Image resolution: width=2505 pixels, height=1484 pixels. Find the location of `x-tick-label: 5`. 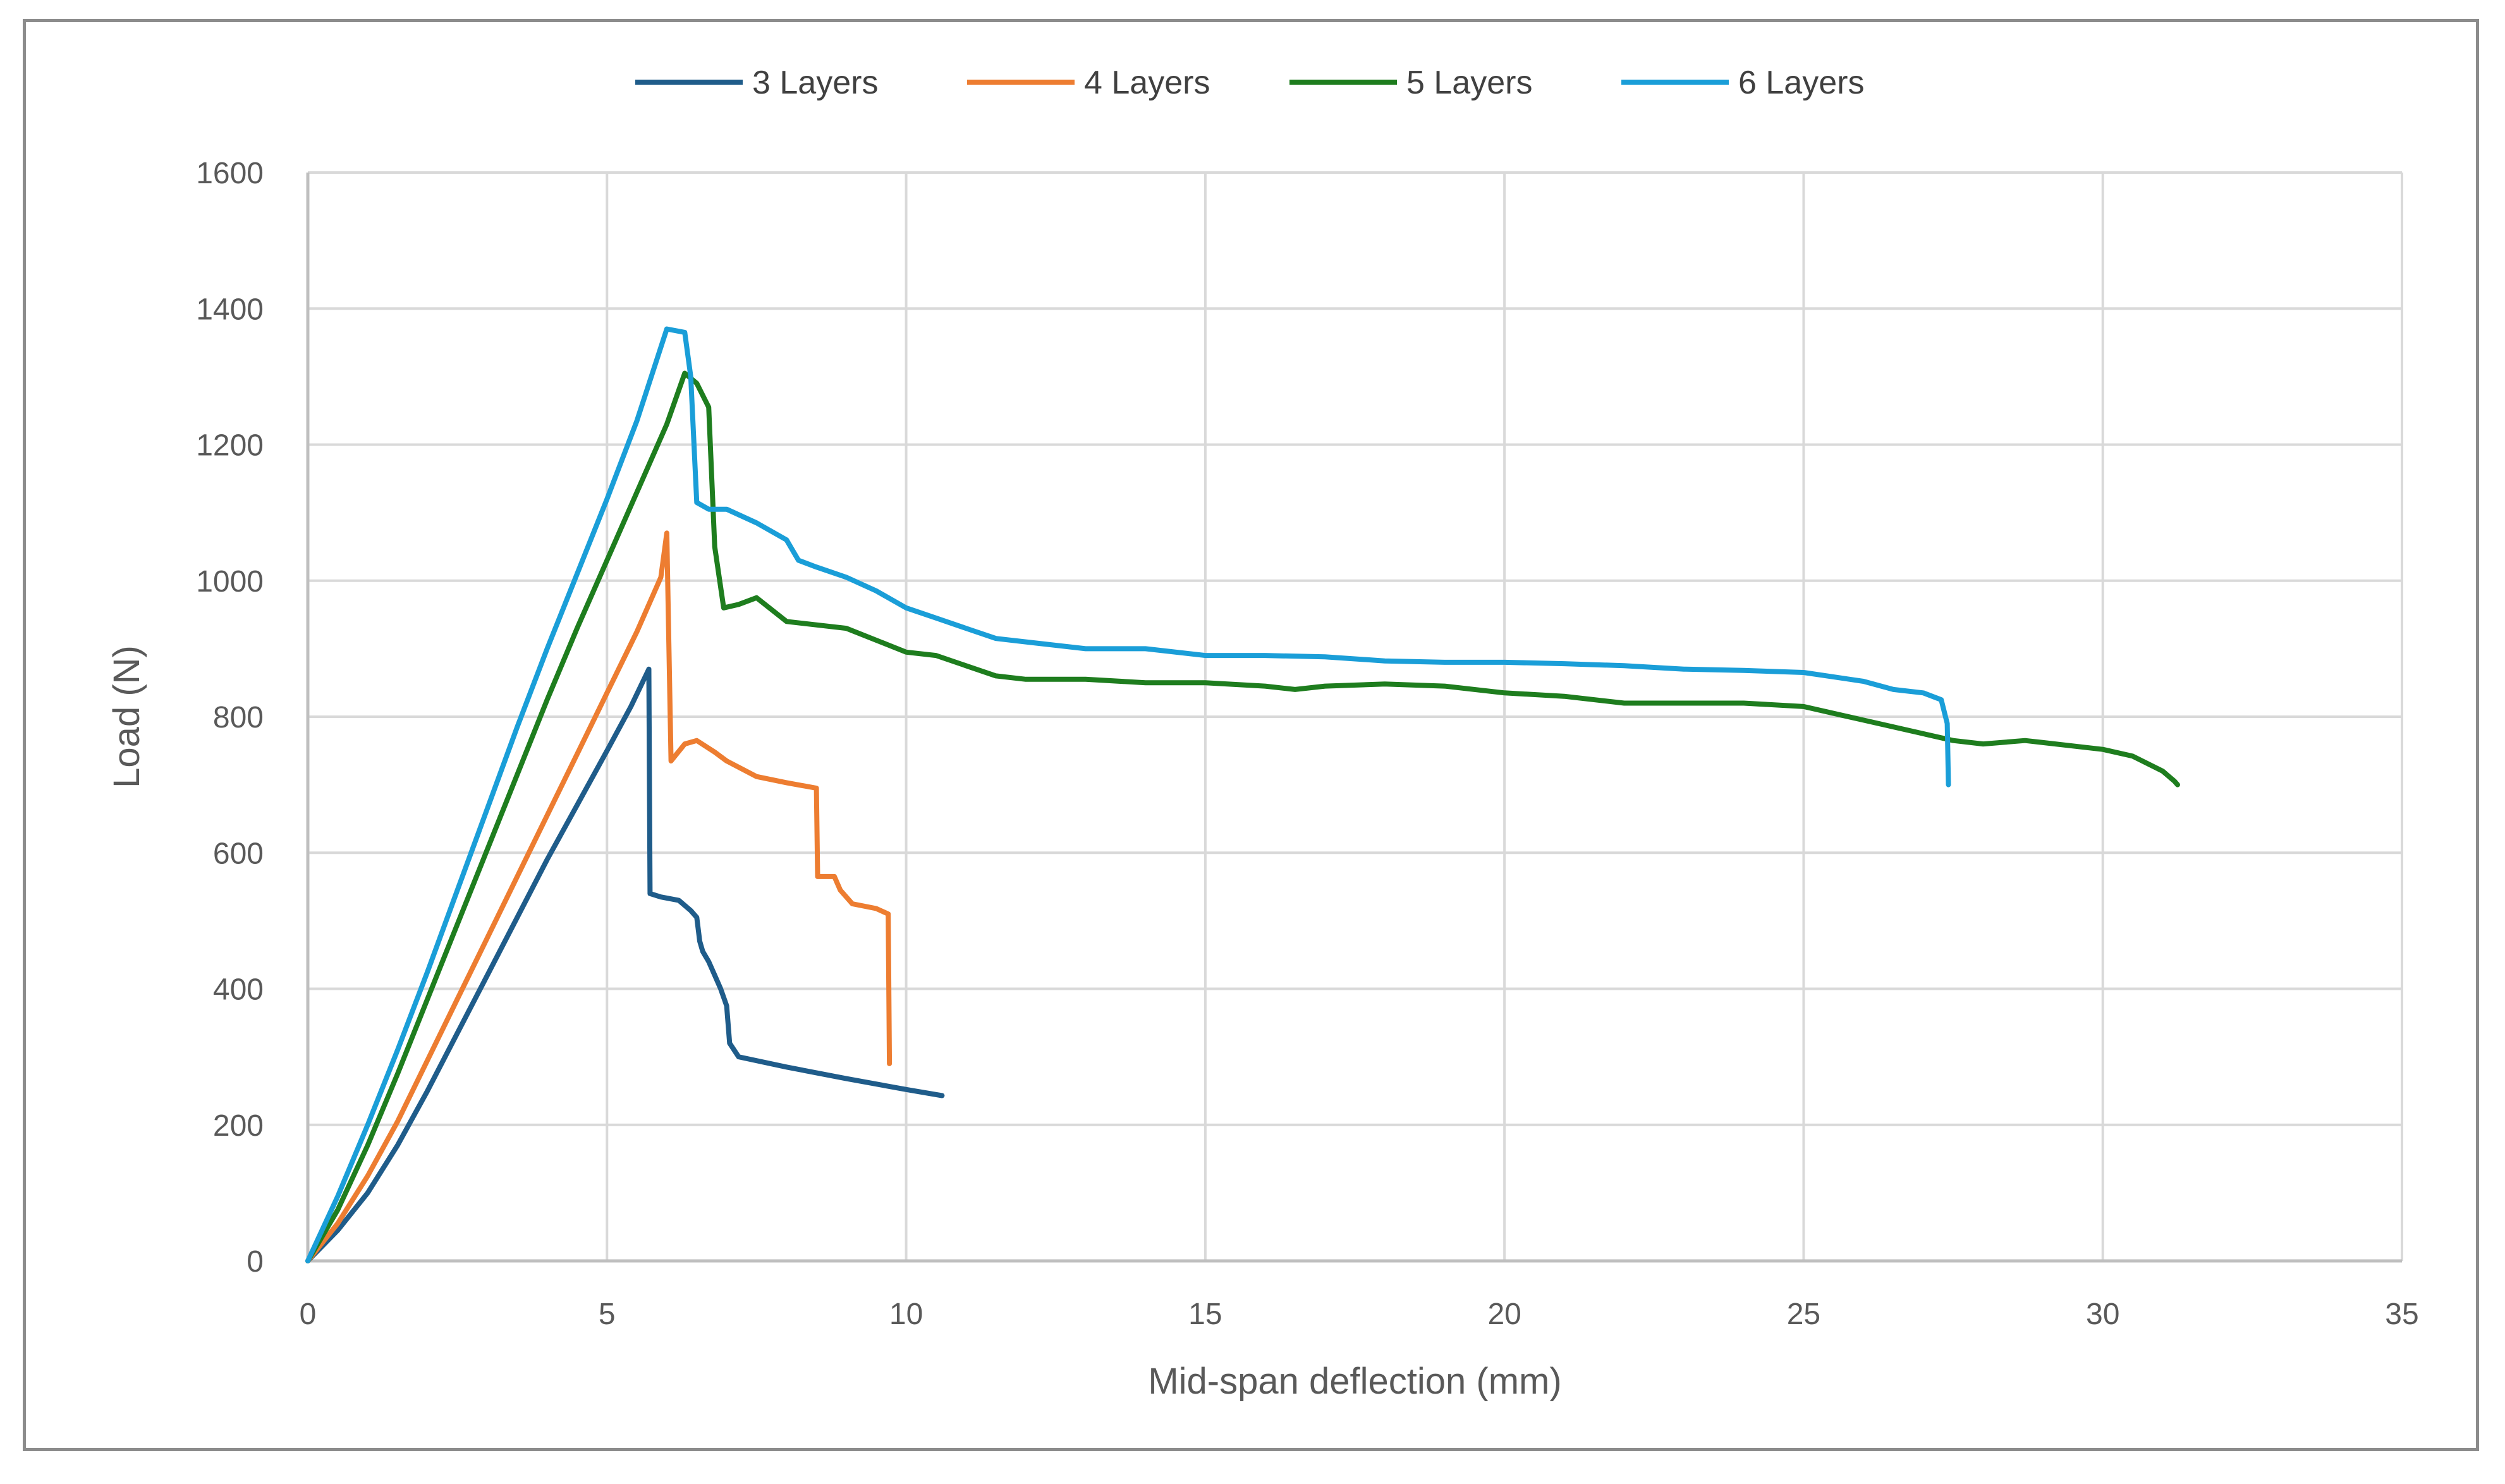

x-tick-label: 5 is located at coordinates (607, 1314).